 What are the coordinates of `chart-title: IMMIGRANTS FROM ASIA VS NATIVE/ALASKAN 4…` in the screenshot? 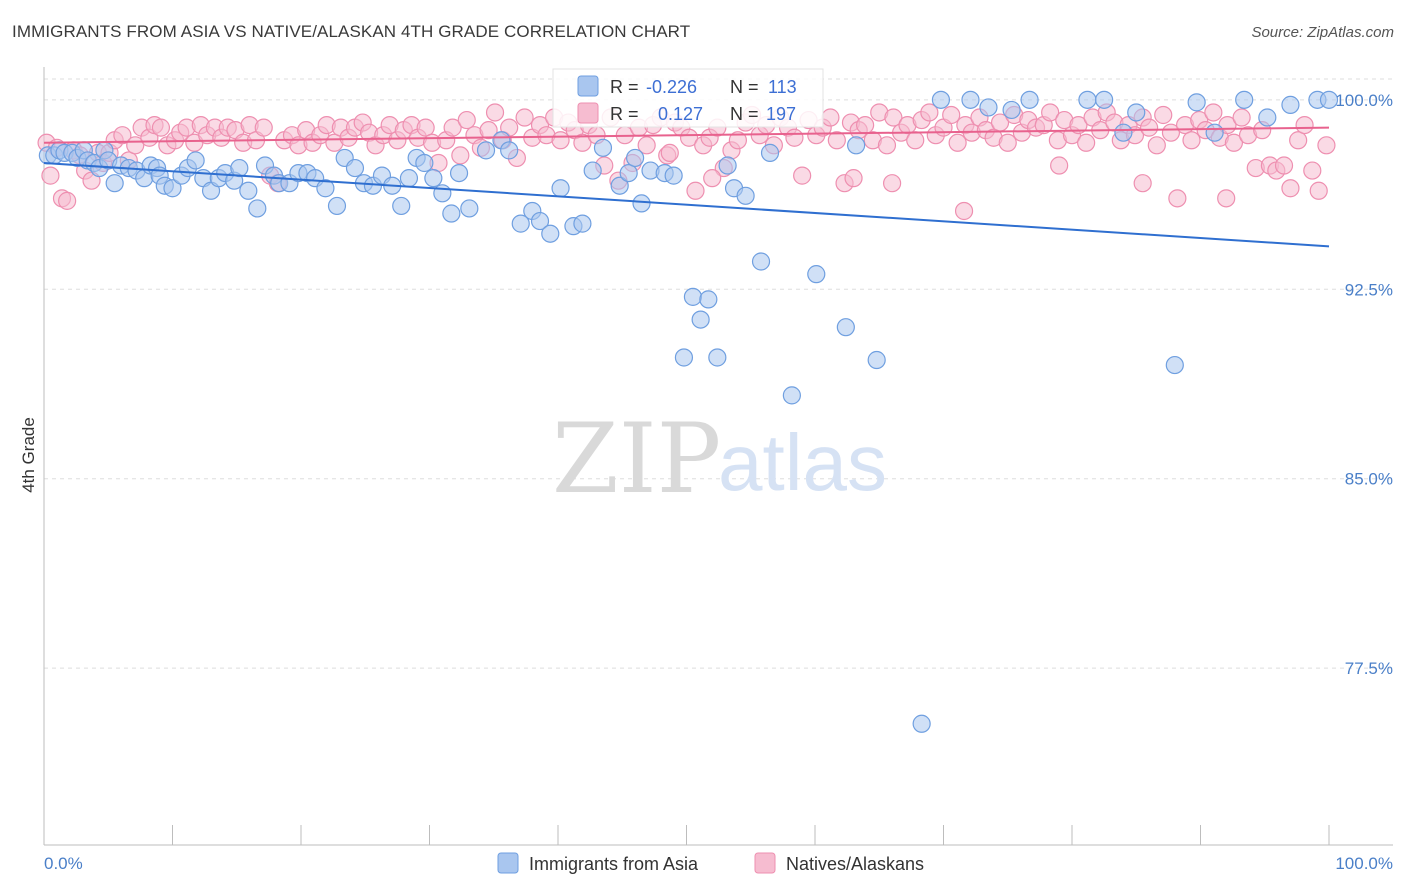 It's located at (351, 31).